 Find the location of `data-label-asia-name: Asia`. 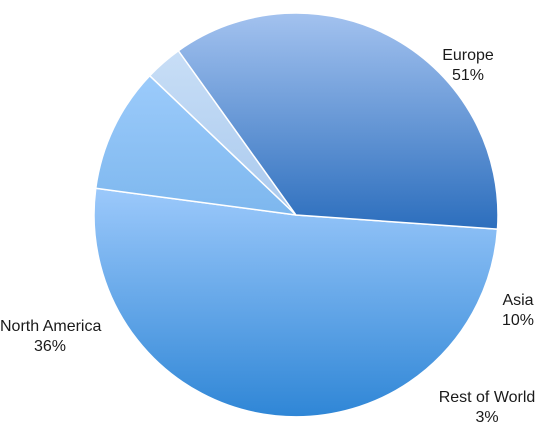

data-label-asia-name: Asia is located at coordinates (518, 300).